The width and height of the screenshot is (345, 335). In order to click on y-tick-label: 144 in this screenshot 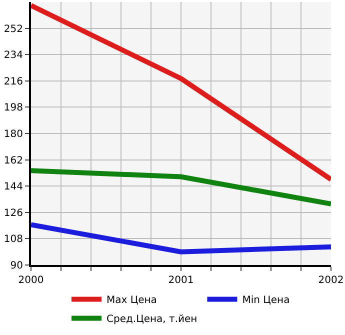, I will do `click(13, 187)`.